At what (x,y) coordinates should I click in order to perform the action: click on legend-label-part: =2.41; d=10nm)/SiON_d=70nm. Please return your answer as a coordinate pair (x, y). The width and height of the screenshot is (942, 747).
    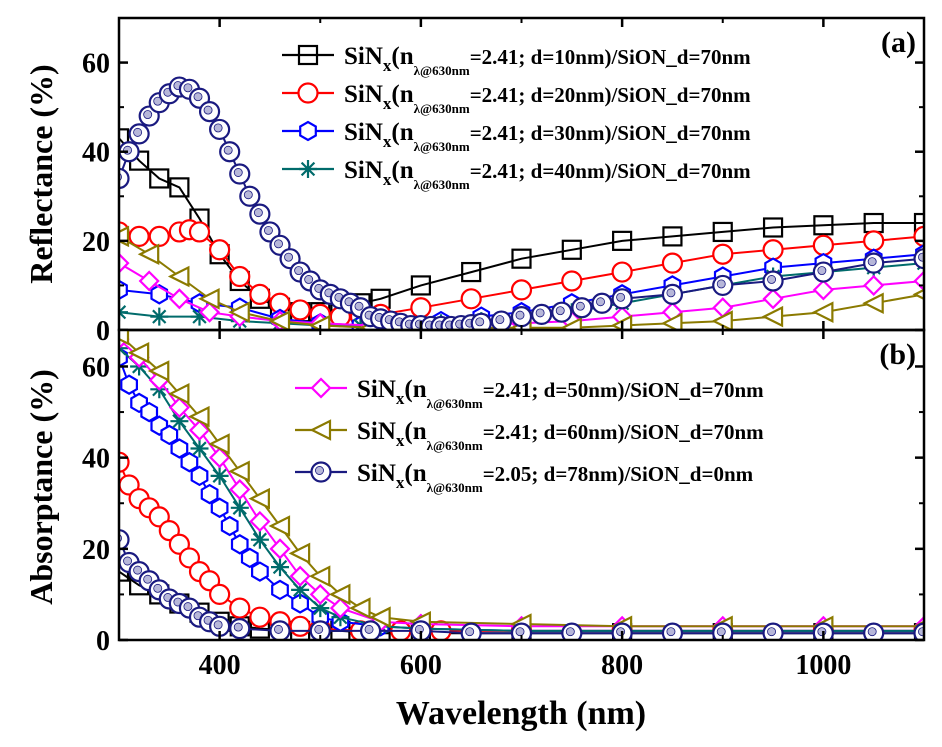
    Looking at the image, I should click on (610, 57).